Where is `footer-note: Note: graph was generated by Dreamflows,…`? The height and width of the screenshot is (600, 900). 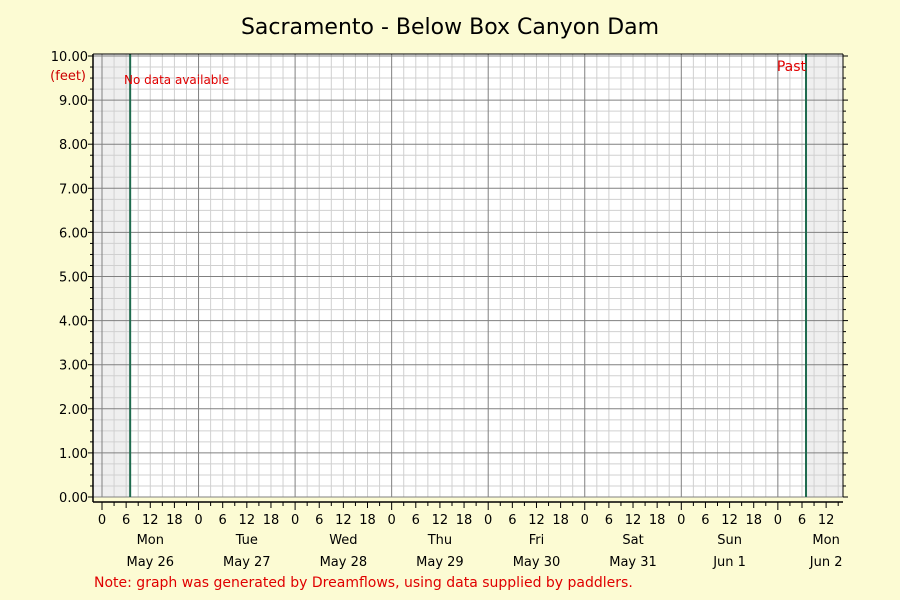 footer-note: Note: graph was generated by Dreamflows,… is located at coordinates (363, 583).